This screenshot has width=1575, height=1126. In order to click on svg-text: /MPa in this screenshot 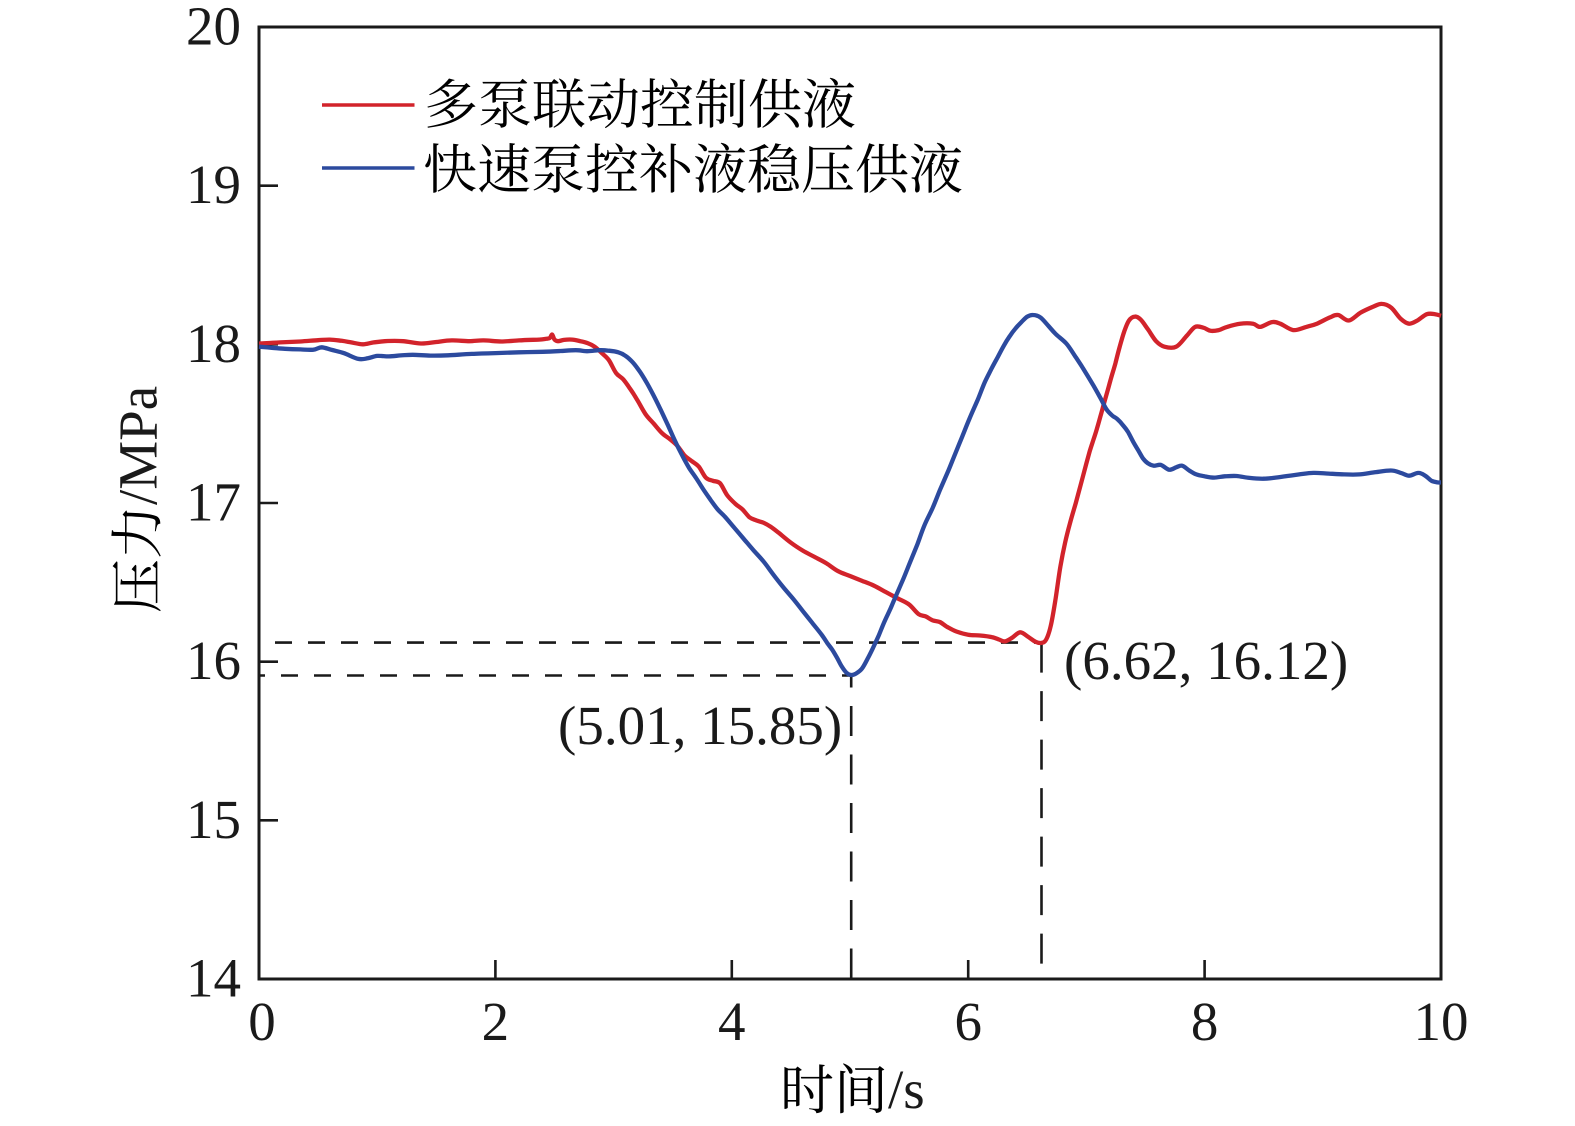, I will do `click(138, 445)`.